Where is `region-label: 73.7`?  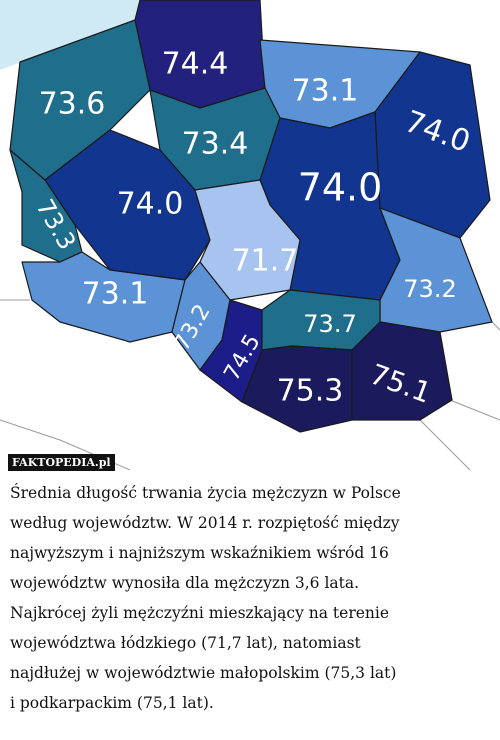 region-label: 73.7 is located at coordinates (329, 324).